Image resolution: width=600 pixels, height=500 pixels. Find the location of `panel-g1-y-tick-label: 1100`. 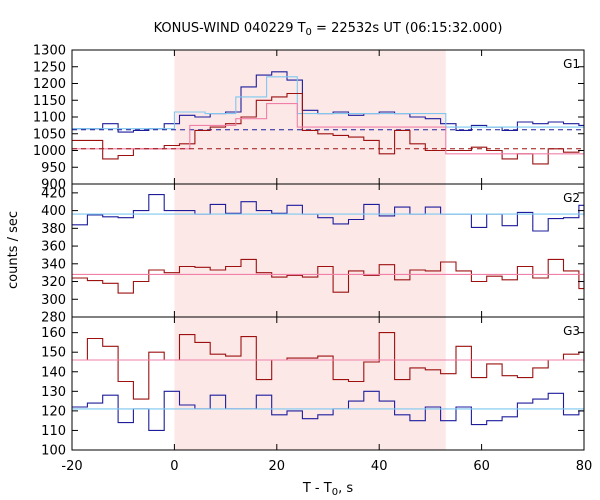

panel-g1-y-tick-label: 1100 is located at coordinates (49, 118).